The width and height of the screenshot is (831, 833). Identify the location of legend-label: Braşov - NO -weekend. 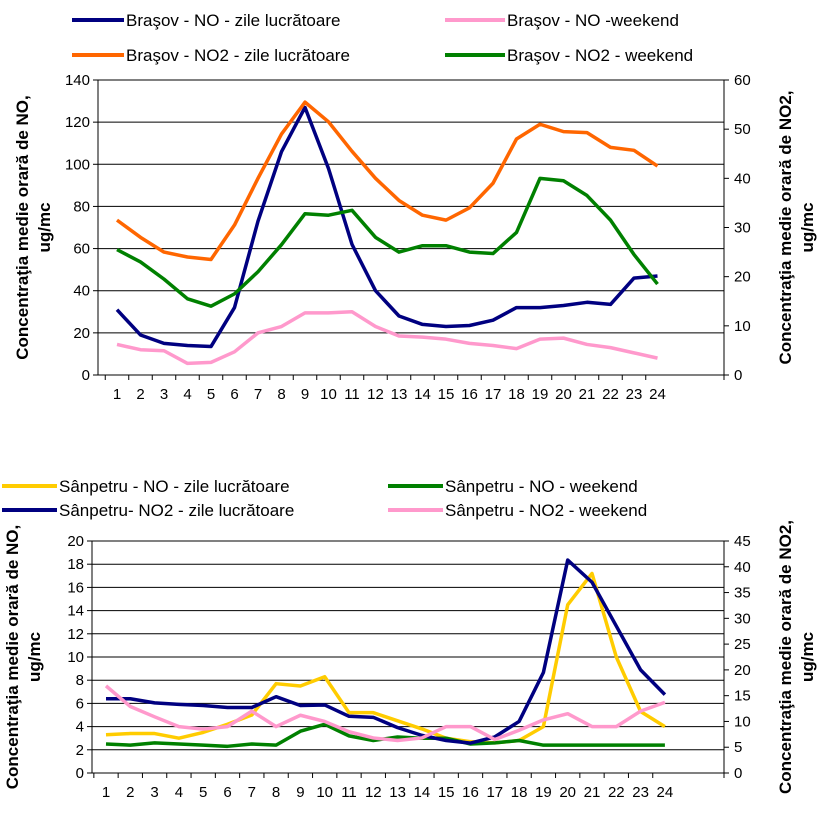
(593, 20).